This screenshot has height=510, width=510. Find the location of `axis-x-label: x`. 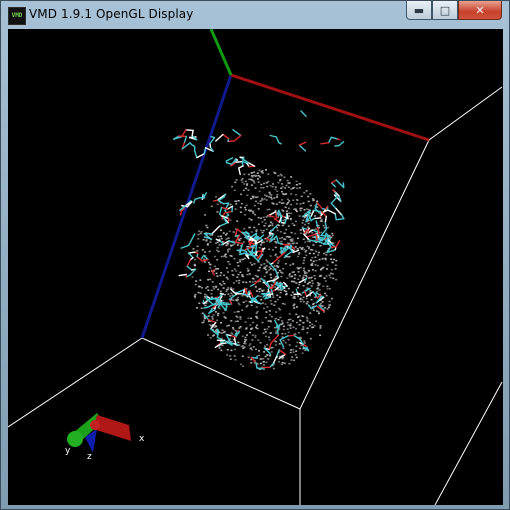

axis-x-label: x is located at coordinates (142, 439).